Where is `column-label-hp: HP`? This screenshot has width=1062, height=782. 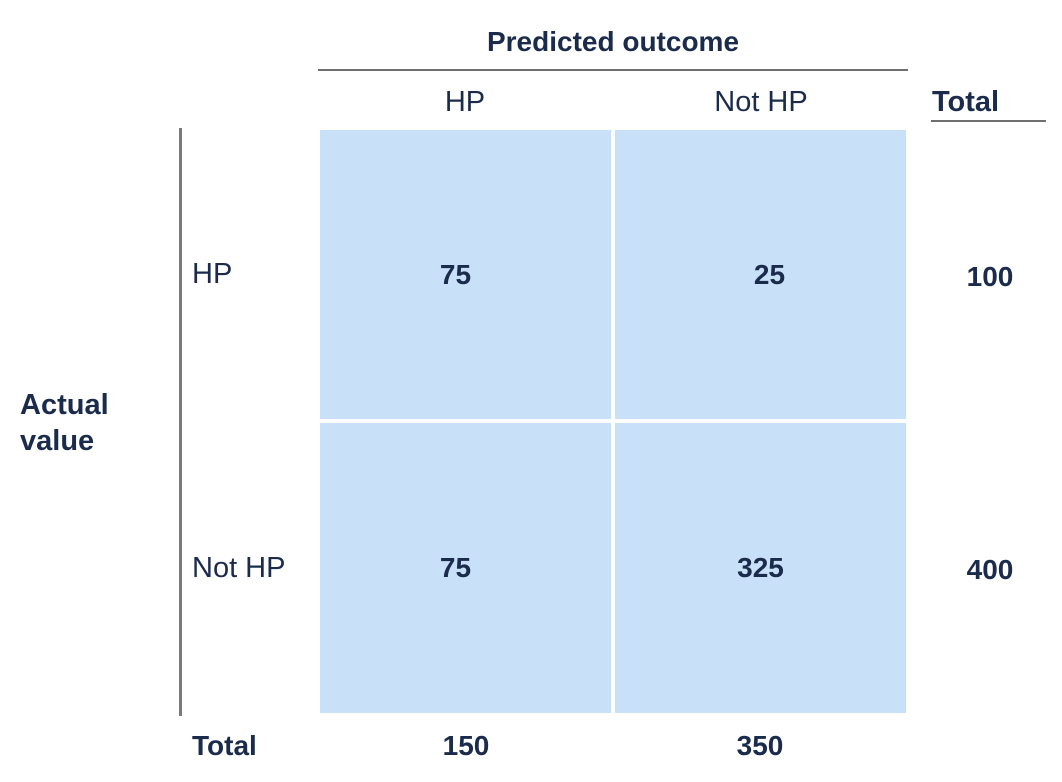 column-label-hp: HP is located at coordinates (465, 102).